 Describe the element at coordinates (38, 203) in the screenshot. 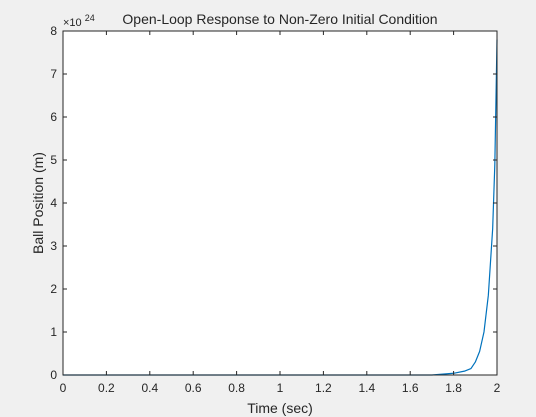

I see `y-axis-label: Ball Position (m)` at that location.